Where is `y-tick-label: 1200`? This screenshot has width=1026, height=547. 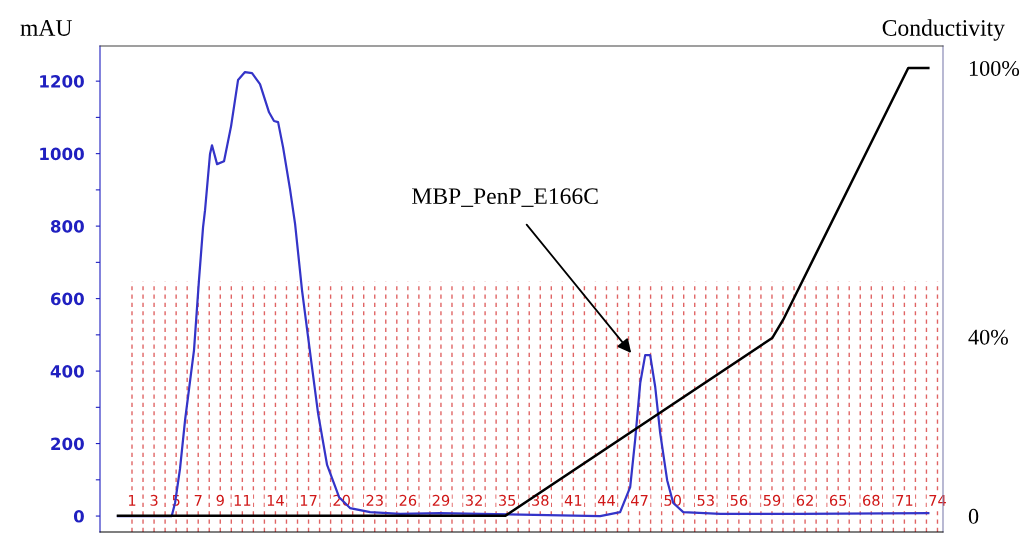
y-tick-label: 1200 is located at coordinates (62, 81).